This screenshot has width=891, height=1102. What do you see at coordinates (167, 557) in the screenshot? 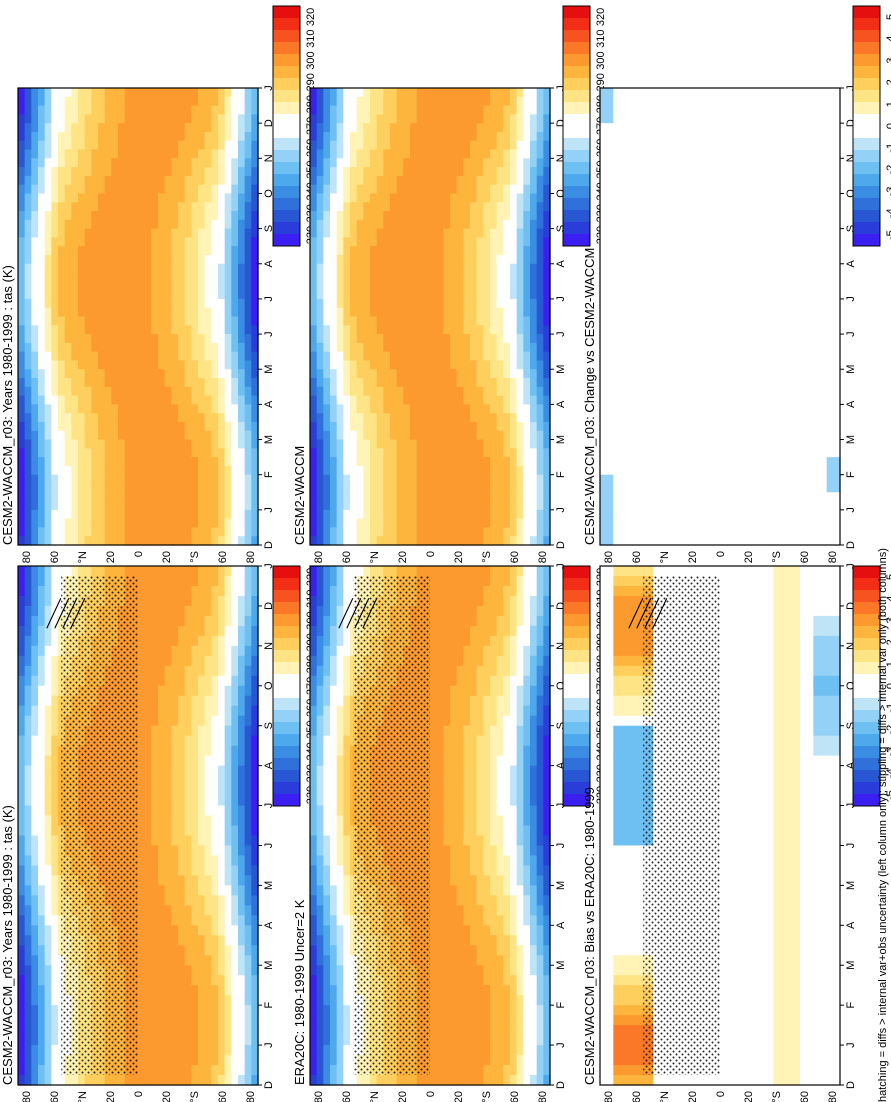
I see `lat-tick-label: 20` at bounding box center [167, 557].